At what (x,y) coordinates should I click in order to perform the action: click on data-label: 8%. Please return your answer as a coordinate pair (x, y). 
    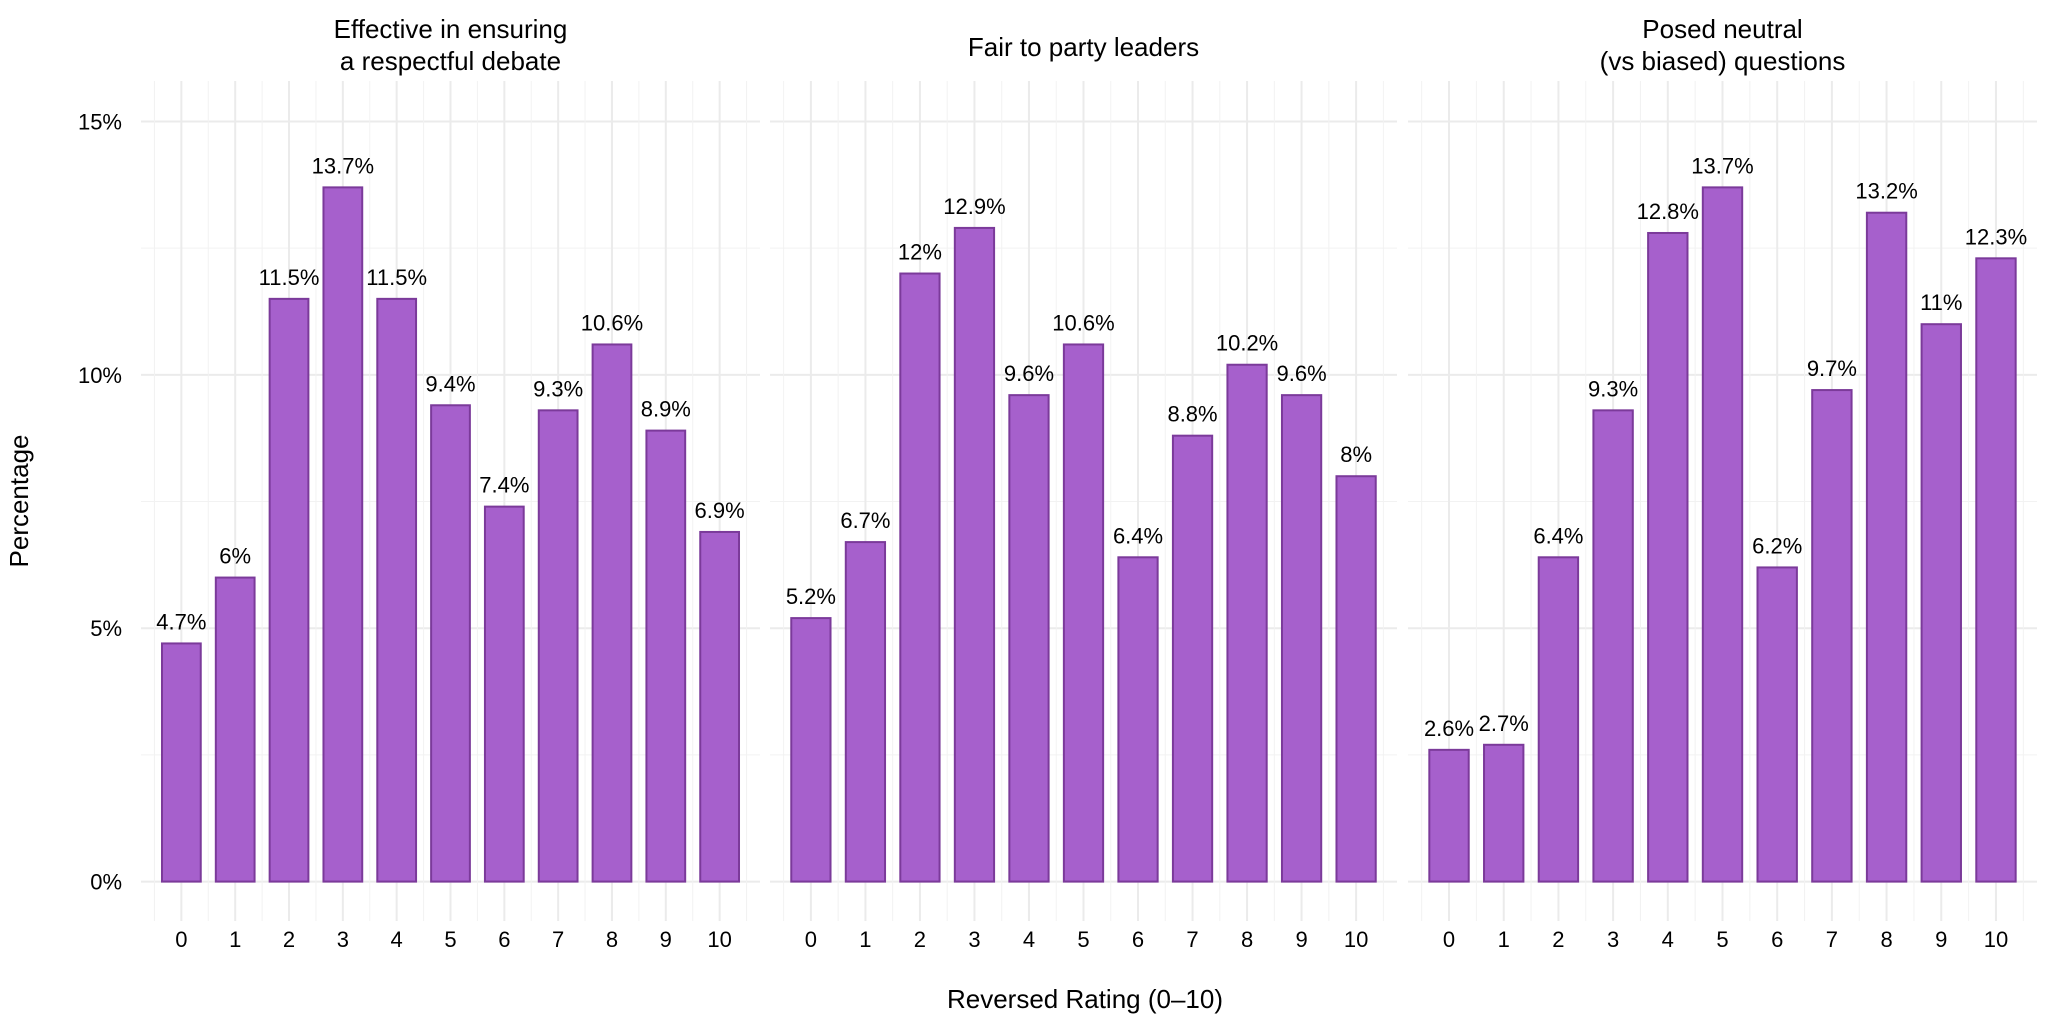
    Looking at the image, I should click on (1356, 454).